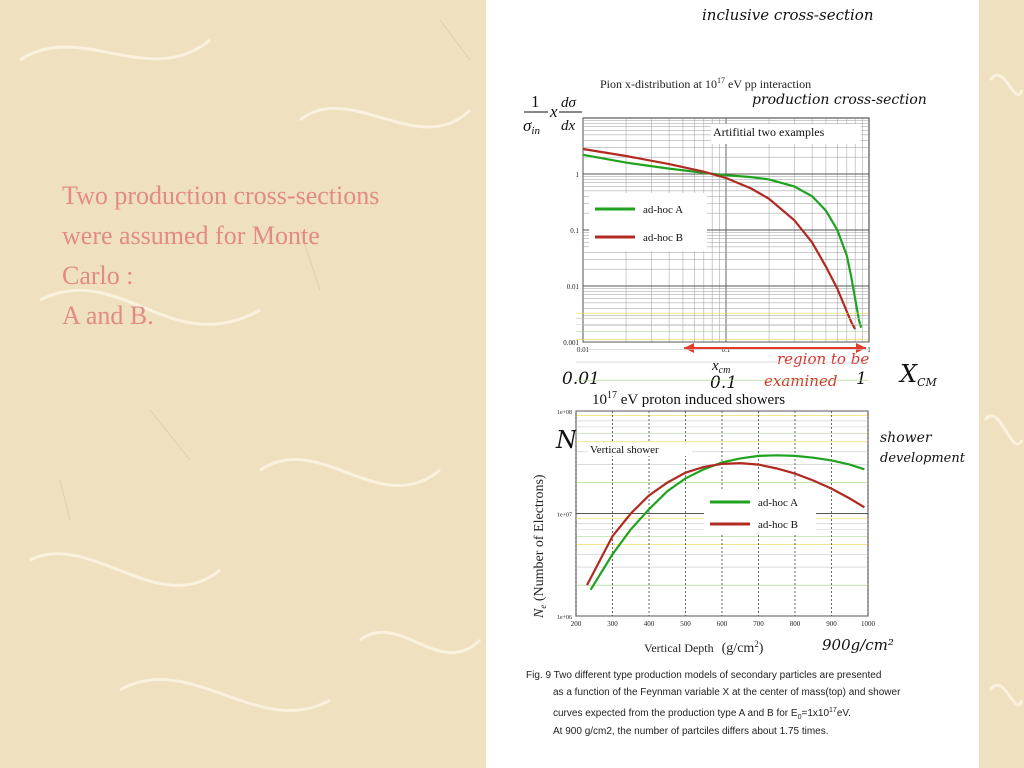  I want to click on bottom-xtick-label: 400, so click(649, 624).